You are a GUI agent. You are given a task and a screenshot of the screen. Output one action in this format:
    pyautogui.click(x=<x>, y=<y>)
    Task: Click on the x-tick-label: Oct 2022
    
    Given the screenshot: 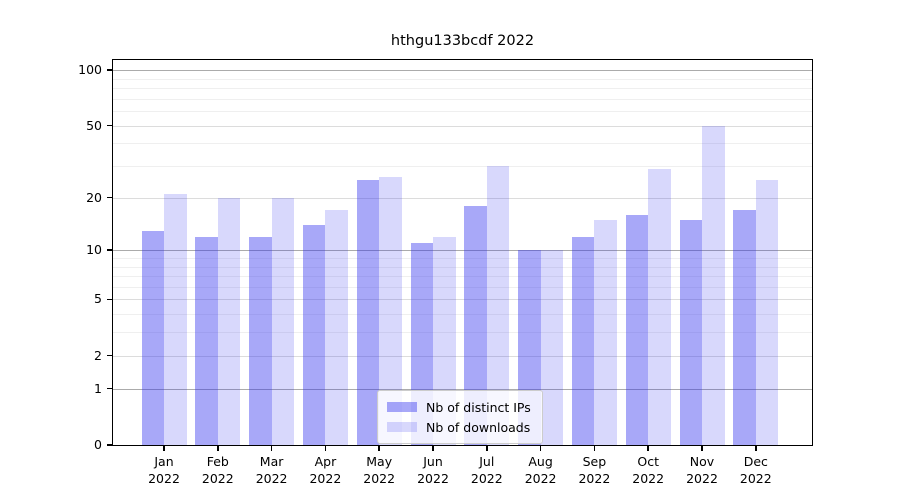 What is the action you would take?
    pyautogui.click(x=648, y=470)
    